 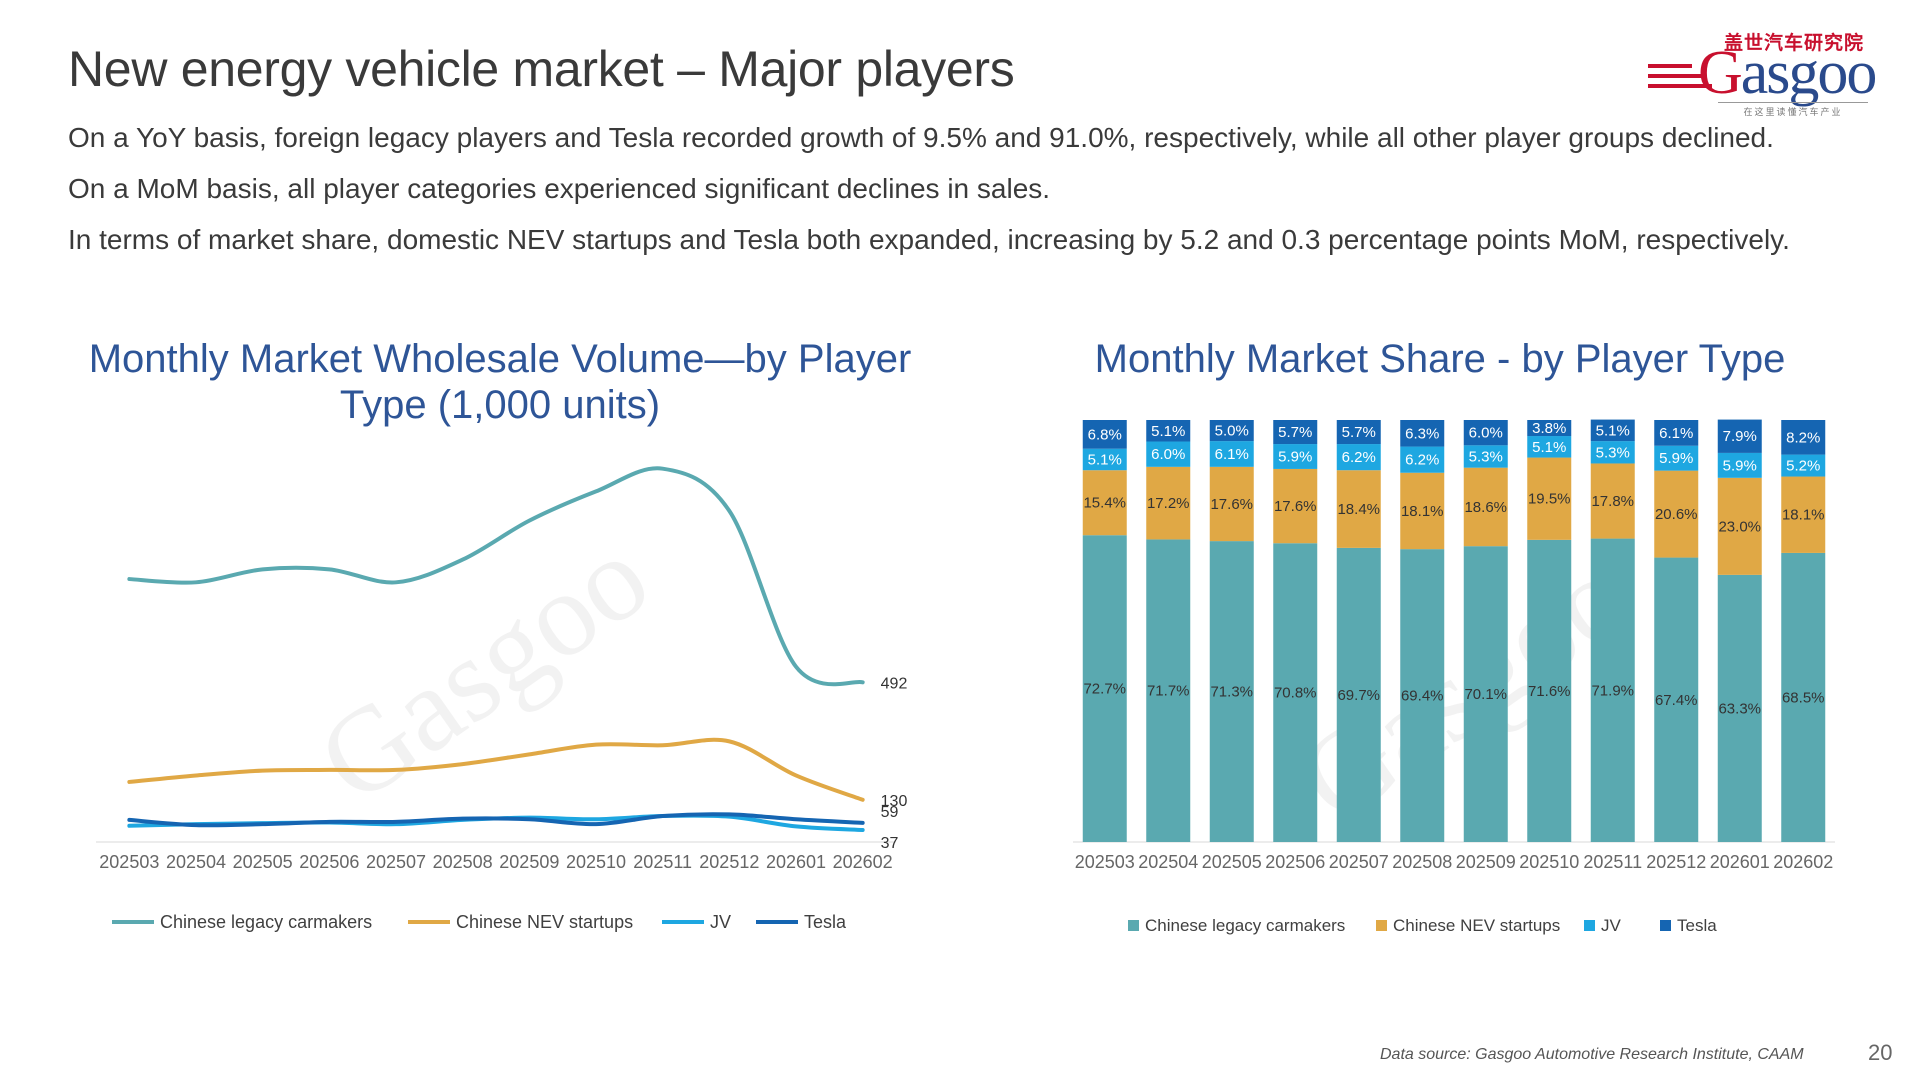 I want to click on bar-x-tick-label: 202503, so click(x=1105, y=862).